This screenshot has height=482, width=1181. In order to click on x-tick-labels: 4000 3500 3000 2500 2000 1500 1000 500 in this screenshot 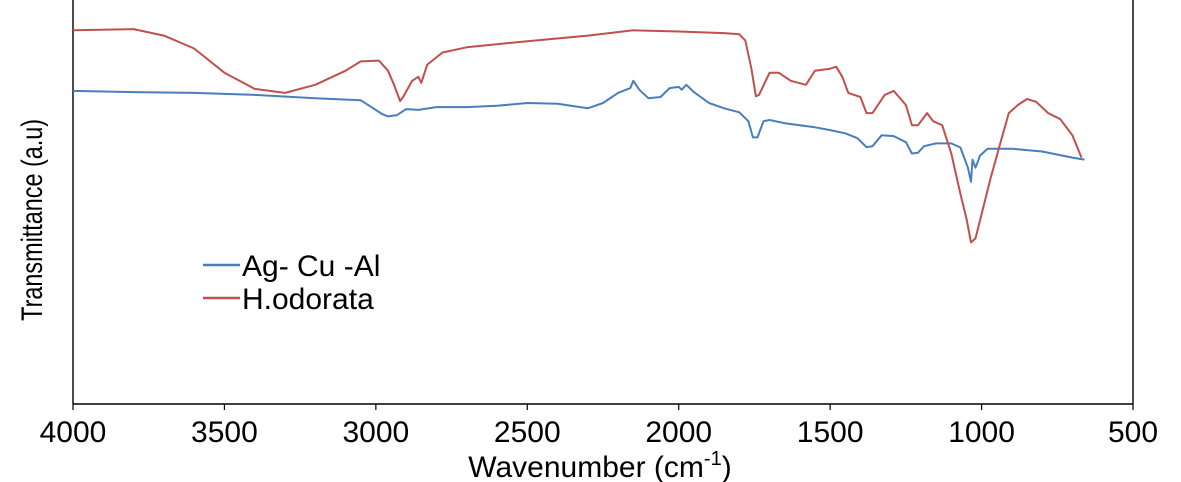, I will do `click(599, 432)`.